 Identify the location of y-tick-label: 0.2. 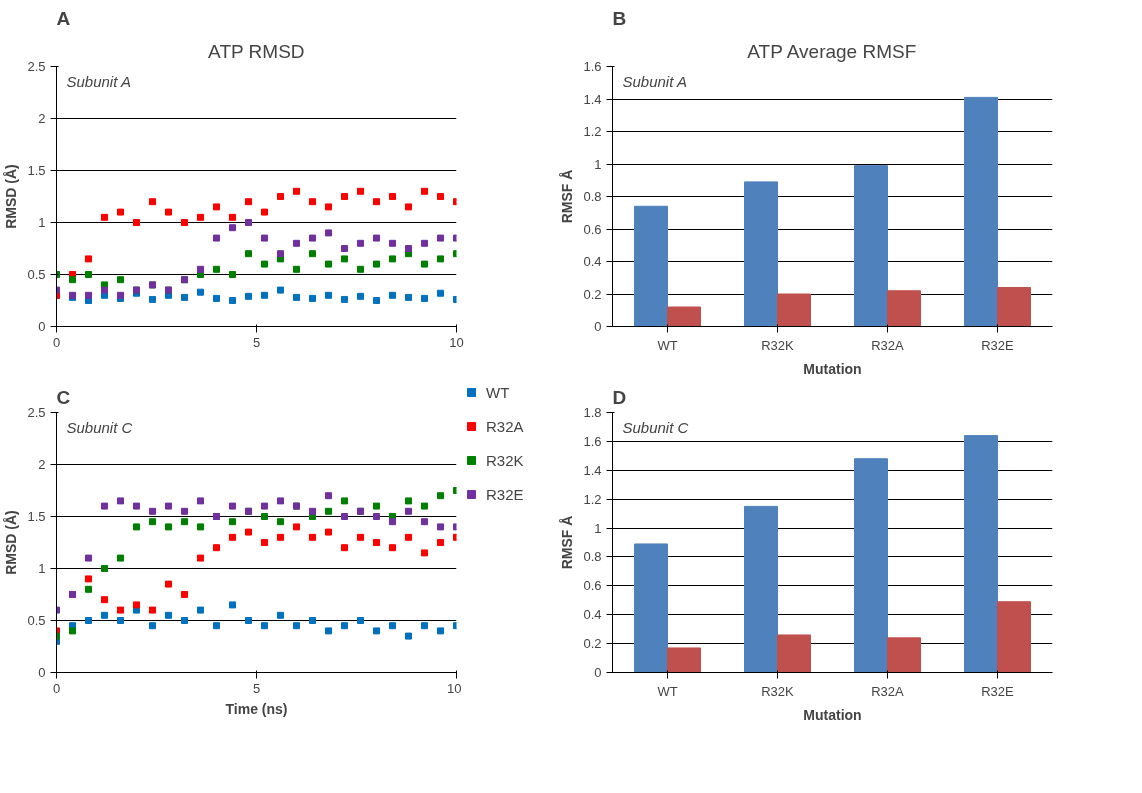
(592, 294).